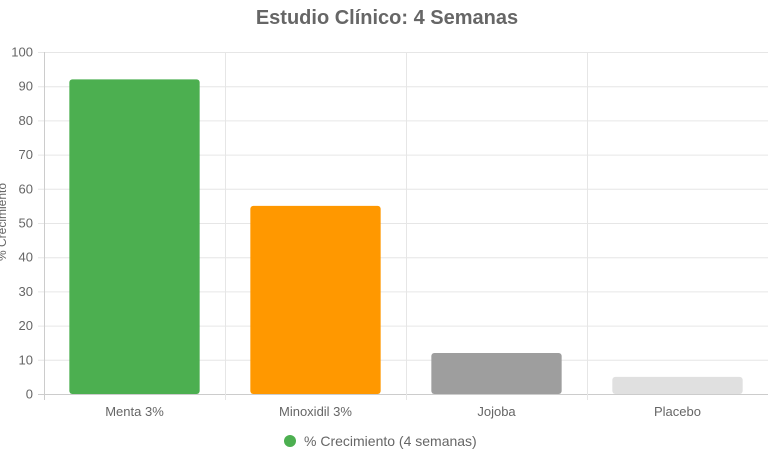 The height and width of the screenshot is (461, 768). Describe the element at coordinates (390, 441) in the screenshot. I see `legend-label: % Crecimiento (4 semanas)` at that location.